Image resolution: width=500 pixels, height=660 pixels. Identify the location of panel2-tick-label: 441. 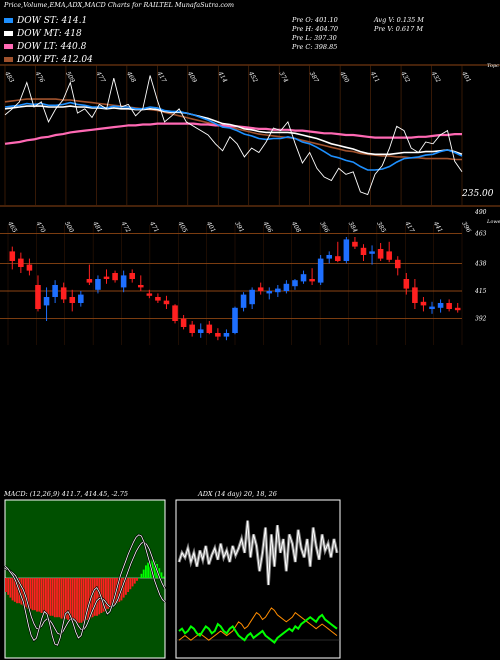
(437, 227).